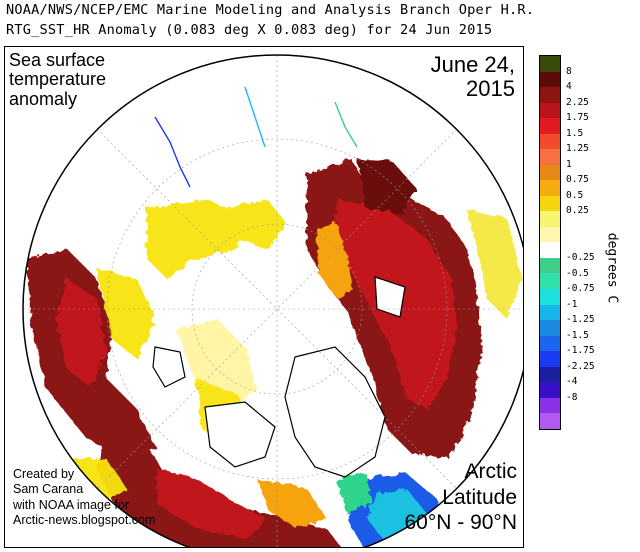 The height and width of the screenshot is (552, 640). What do you see at coordinates (84, 519) in the screenshot?
I see `credit-line-4: Arctic-news.blogspot.com` at bounding box center [84, 519].